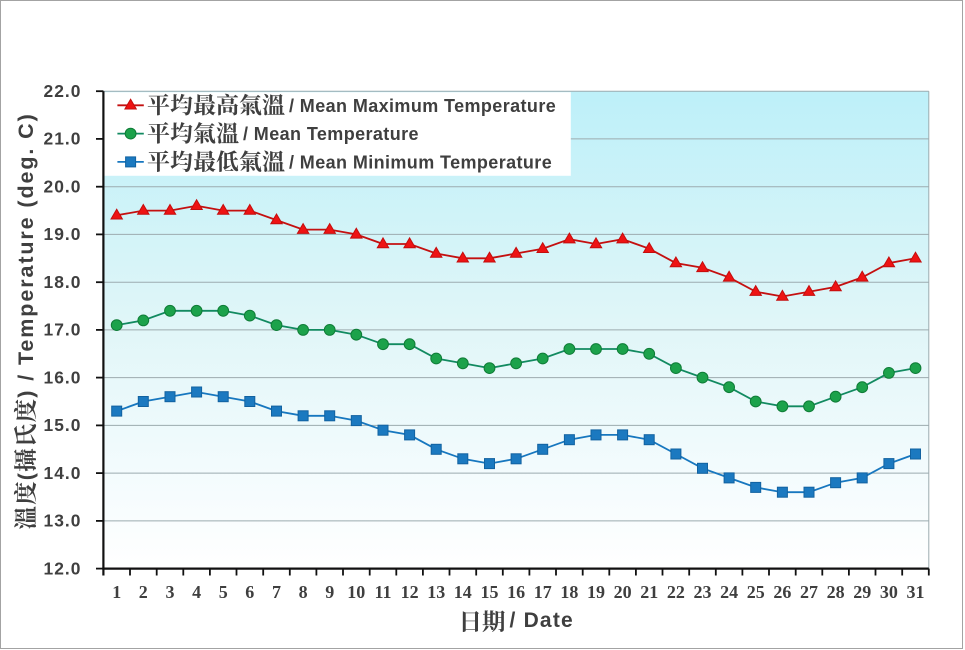  Describe the element at coordinates (63, 473) in the screenshot. I see `svg-text: 14.0` at that location.